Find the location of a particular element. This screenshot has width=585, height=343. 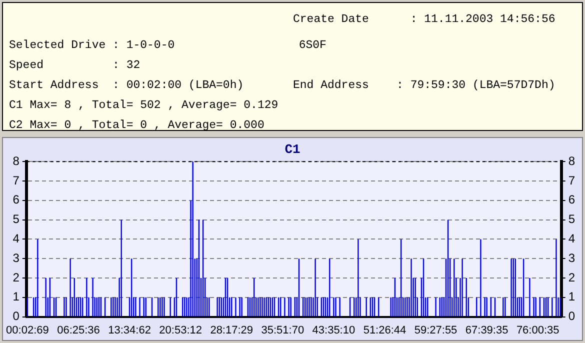

text: End Address : 79:59:30 (LBA=57D7Dh) is located at coordinates (424, 85).